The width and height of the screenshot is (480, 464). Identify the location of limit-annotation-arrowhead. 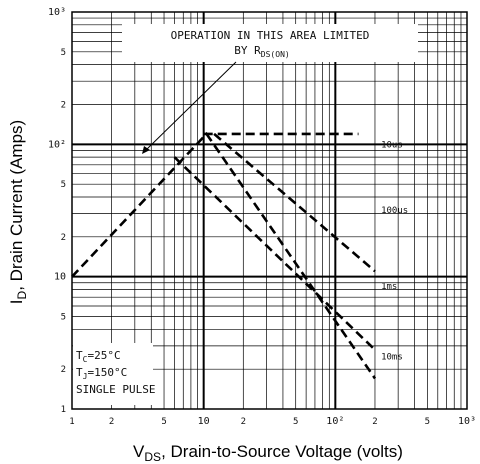
(146, 150).